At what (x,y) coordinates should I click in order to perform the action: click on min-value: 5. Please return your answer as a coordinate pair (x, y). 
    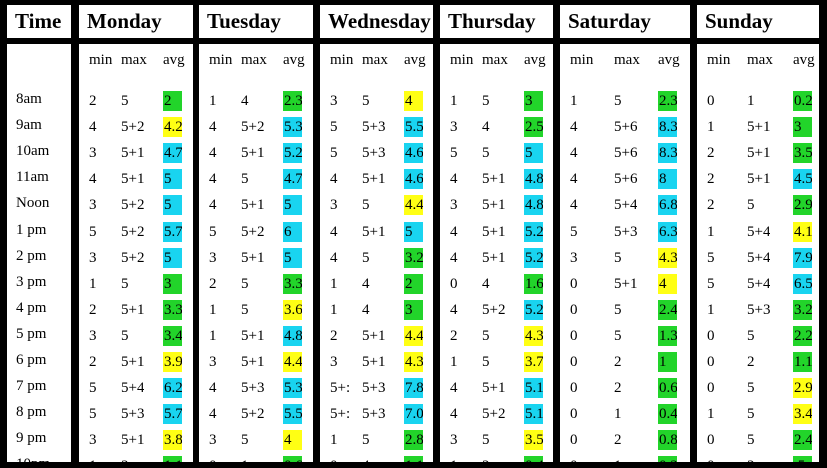
    Looking at the image, I should click on (334, 153).